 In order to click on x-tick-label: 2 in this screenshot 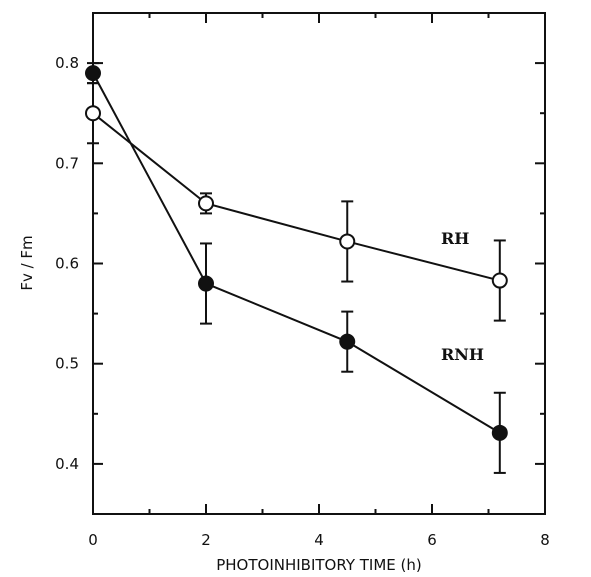, I will do `click(206, 540)`.